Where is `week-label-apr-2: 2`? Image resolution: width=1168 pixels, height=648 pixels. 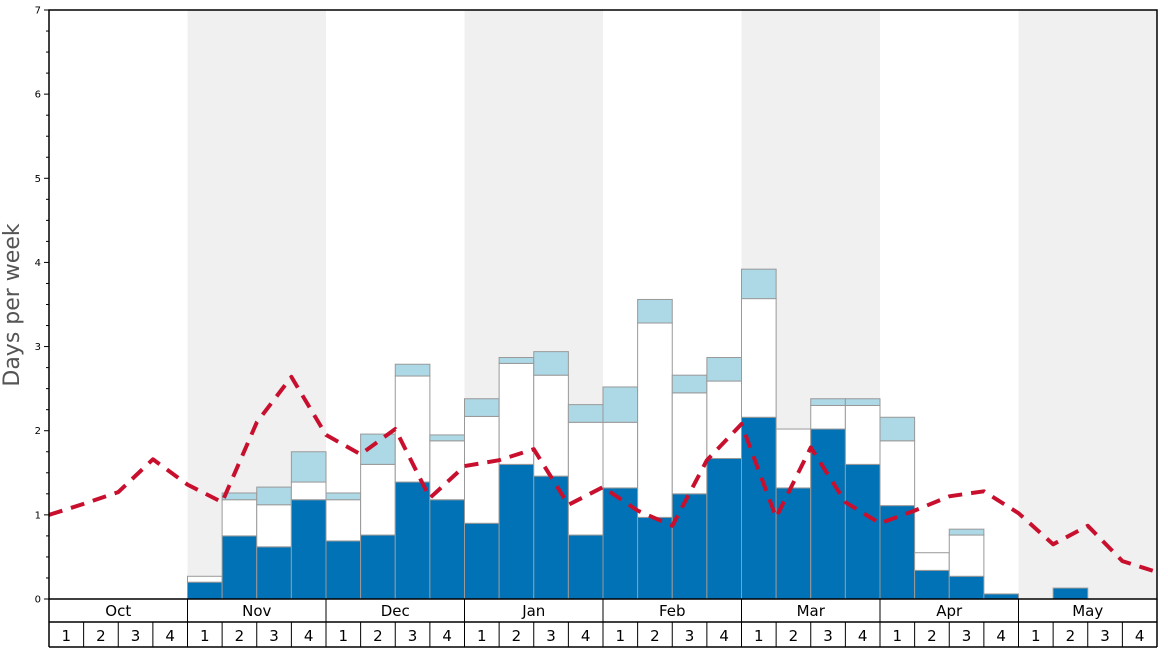 week-label-apr-2: 2 is located at coordinates (932, 636).